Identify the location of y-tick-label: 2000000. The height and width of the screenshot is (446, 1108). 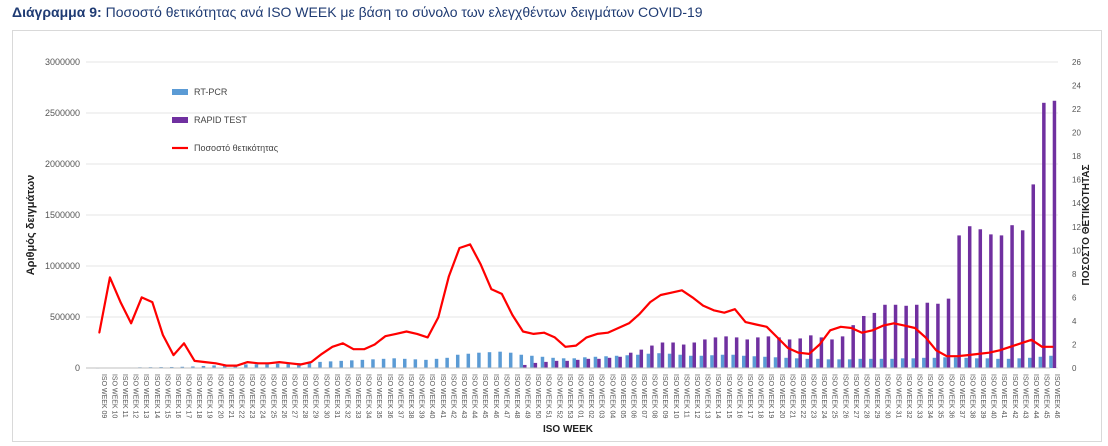
(62, 164).